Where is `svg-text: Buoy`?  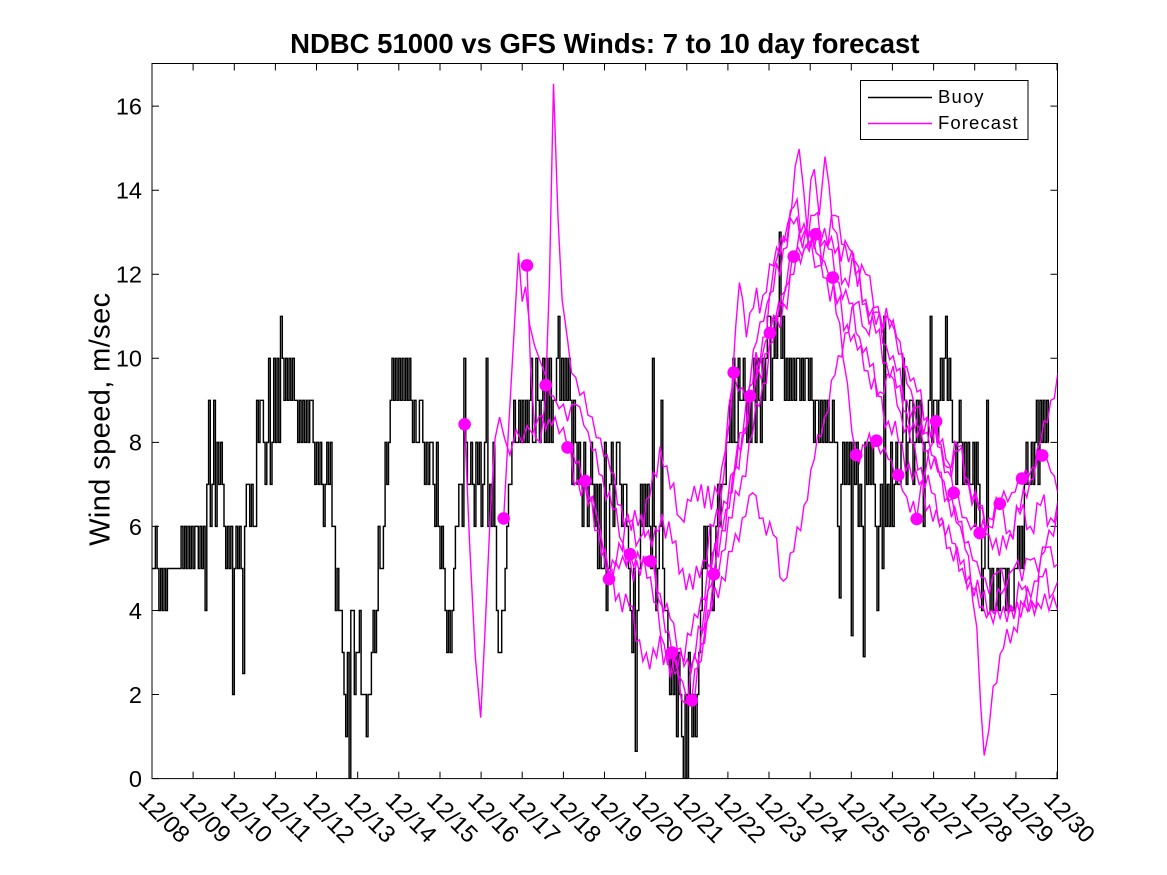
svg-text: Buoy is located at coordinates (961, 96).